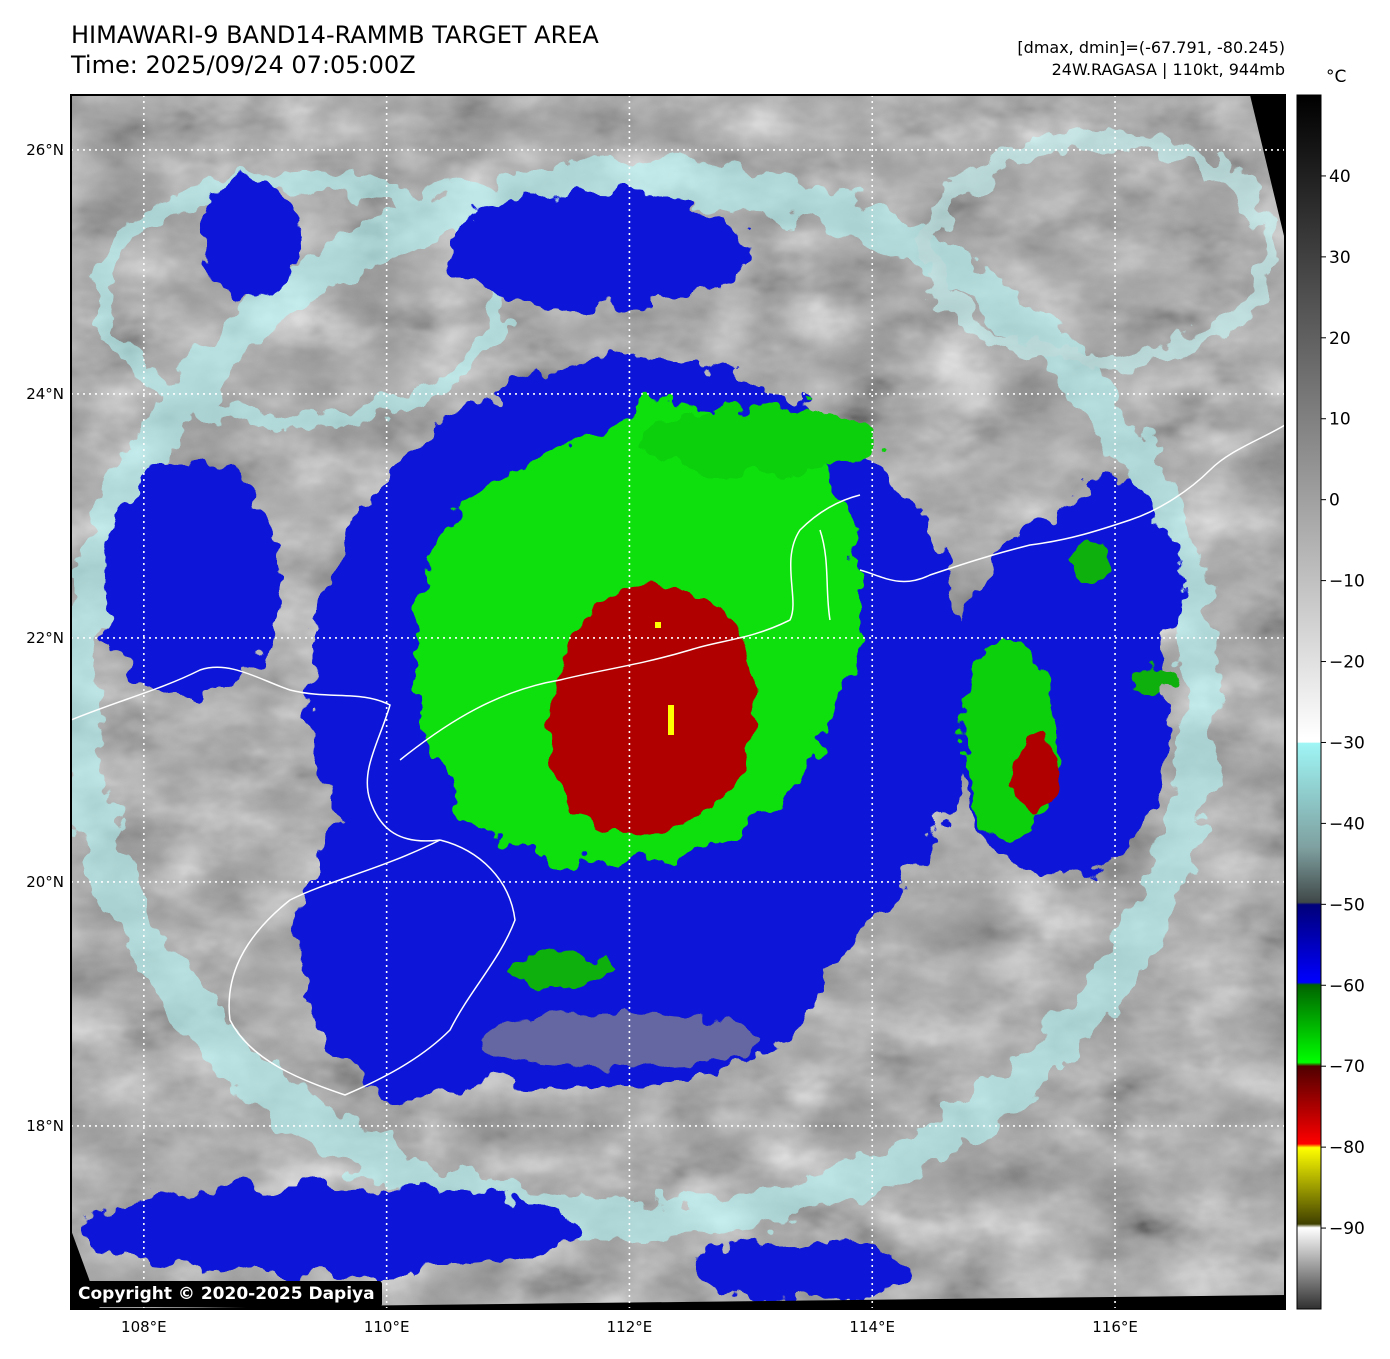 Image resolution: width=1390 pixels, height=1359 pixels. Describe the element at coordinates (1151, 47) in the screenshot. I see `dmax-dmin-text: [dmax, dmin]=(-67.791, -80.245)` at that location.